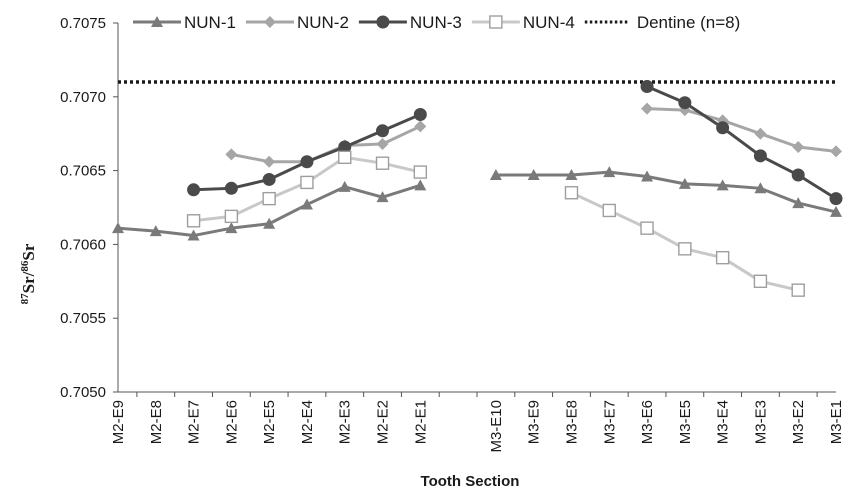 Image resolution: width=856 pixels, height=492 pixels. I want to click on legend-label: NUN-4, so click(549, 22).